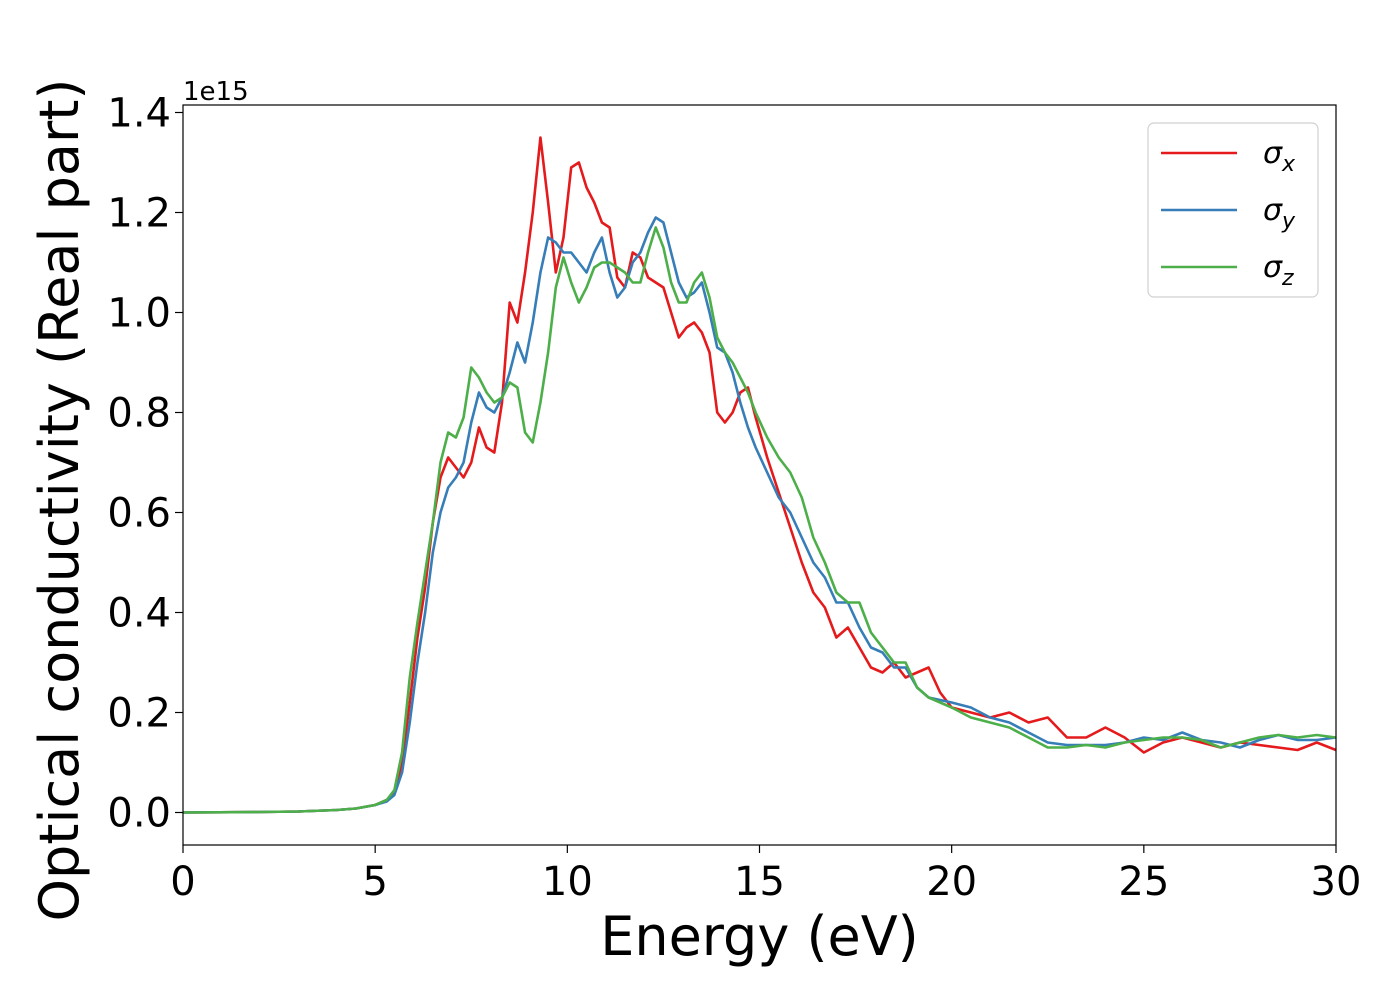 The width and height of the screenshot is (1400, 1004). I want to click on legend-label-y: σy, so click(1279, 213).